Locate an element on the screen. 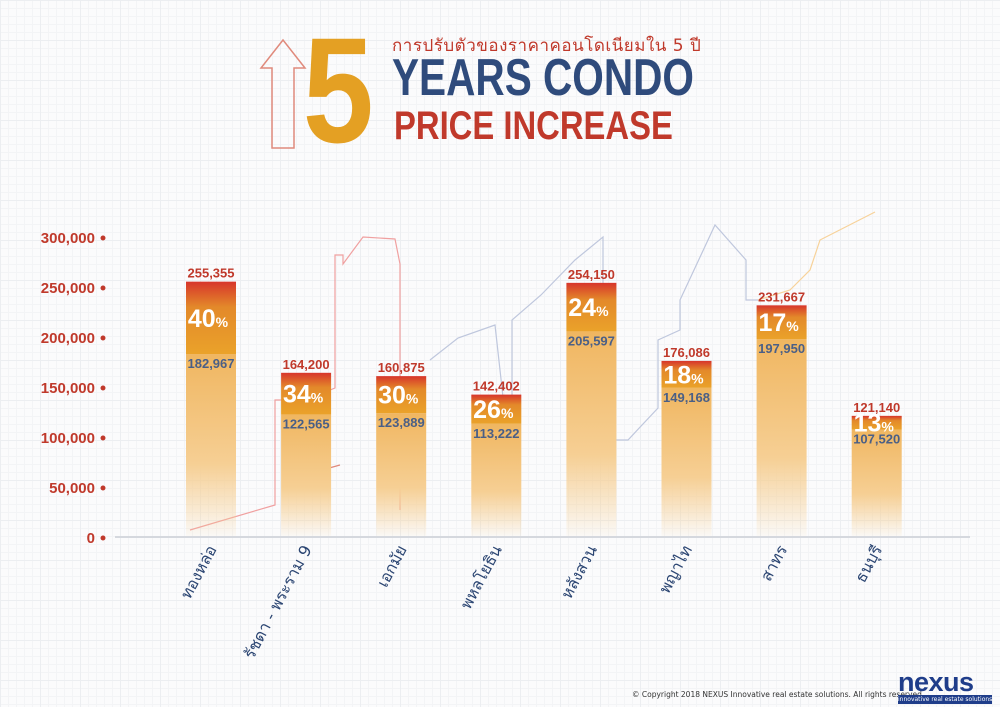 The width and height of the screenshot is (1000, 707). x-tick-label: ธนบุรี is located at coordinates (869, 564).